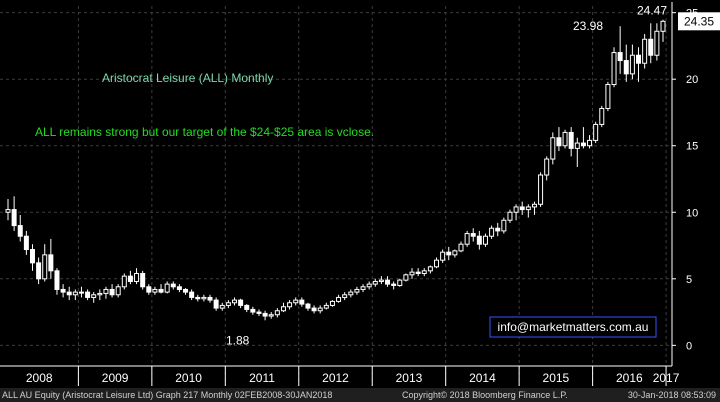 Image resolution: width=720 pixels, height=402 pixels. What do you see at coordinates (692, 147) in the screenshot?
I see `y-tick-label: 15` at bounding box center [692, 147].